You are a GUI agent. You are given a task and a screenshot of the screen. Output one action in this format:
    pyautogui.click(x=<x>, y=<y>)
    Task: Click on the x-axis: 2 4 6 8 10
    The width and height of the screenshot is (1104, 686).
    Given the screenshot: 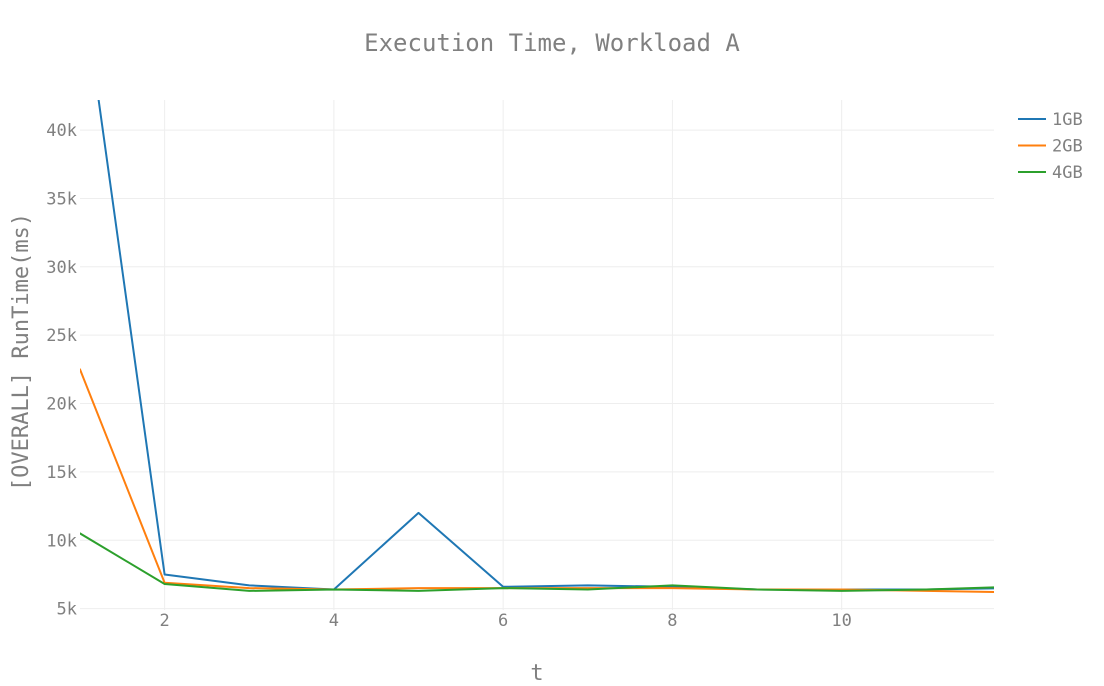 What is the action you would take?
    pyautogui.click(x=506, y=621)
    